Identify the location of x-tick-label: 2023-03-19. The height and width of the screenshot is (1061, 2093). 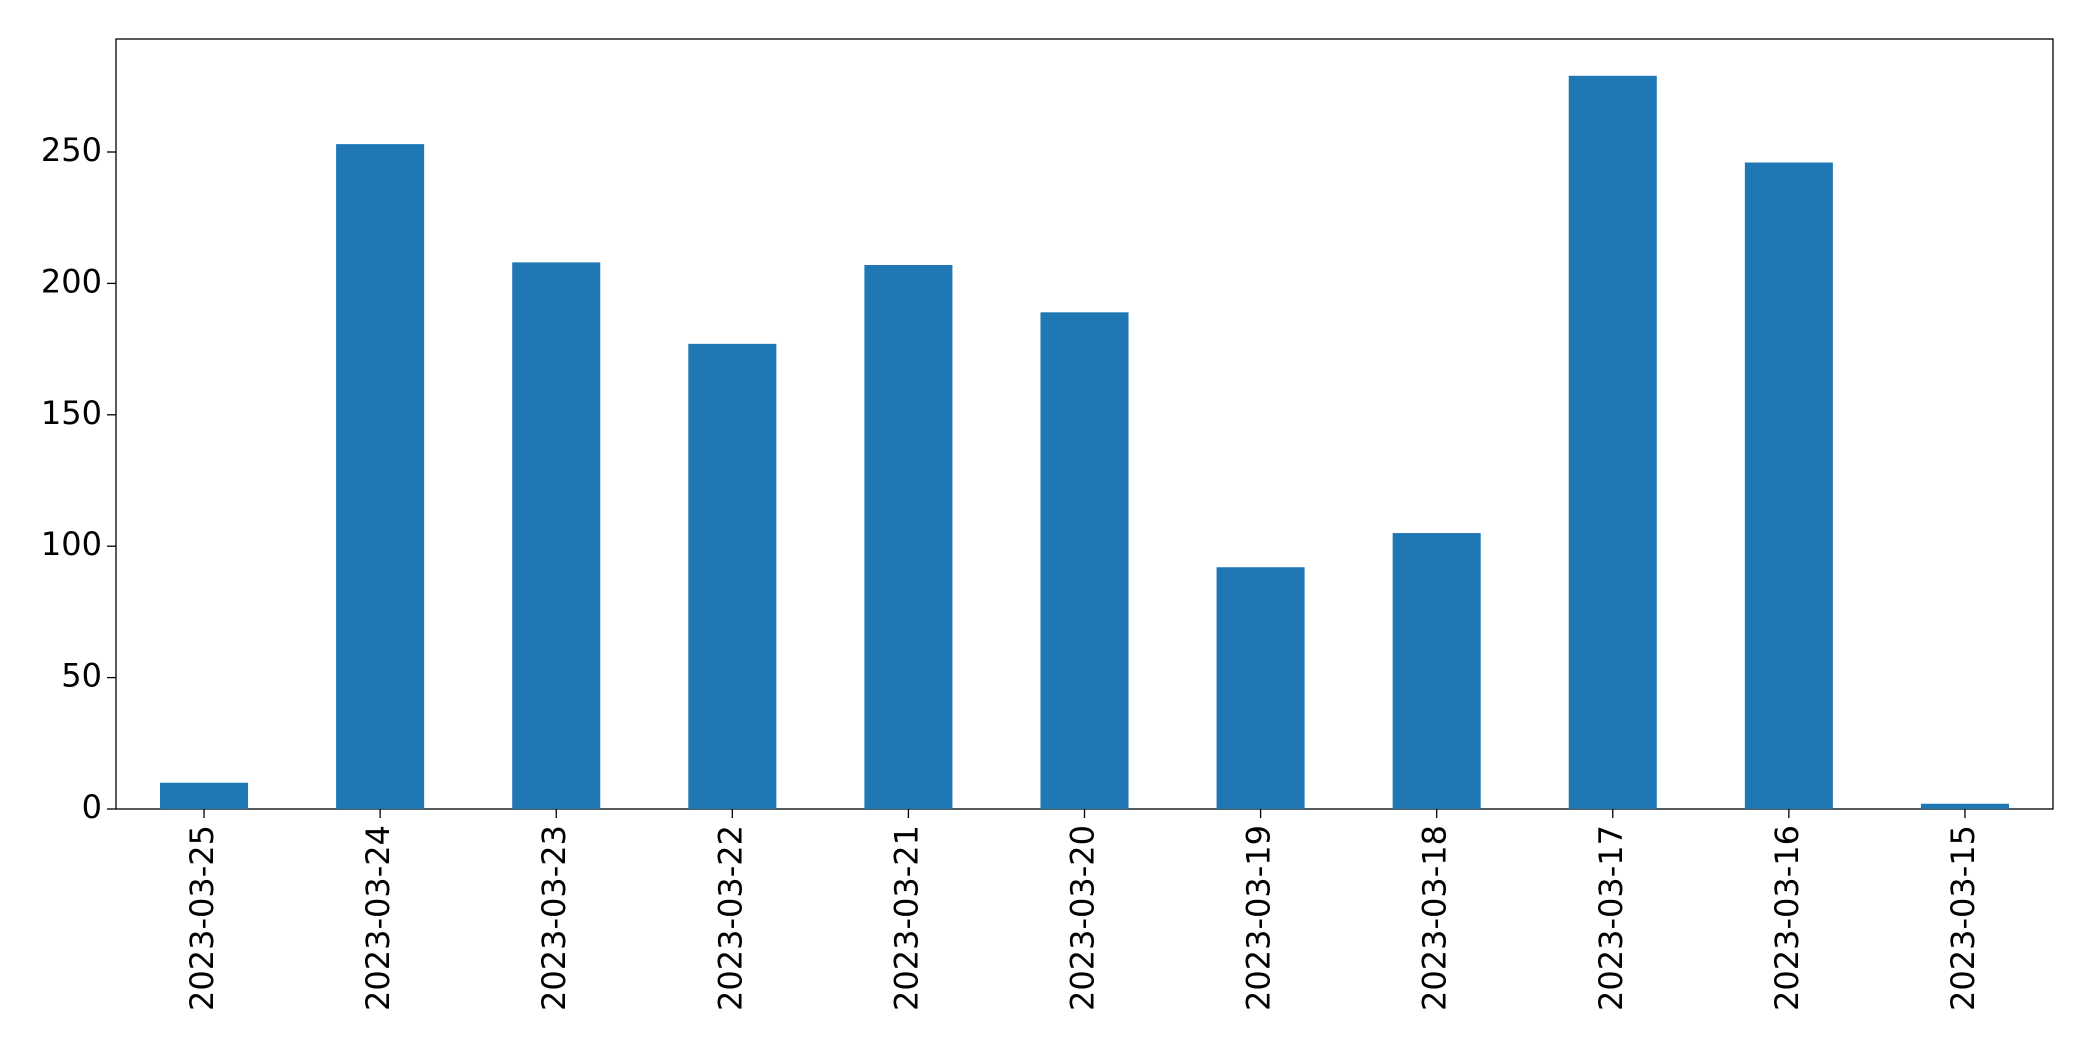
(1259, 918).